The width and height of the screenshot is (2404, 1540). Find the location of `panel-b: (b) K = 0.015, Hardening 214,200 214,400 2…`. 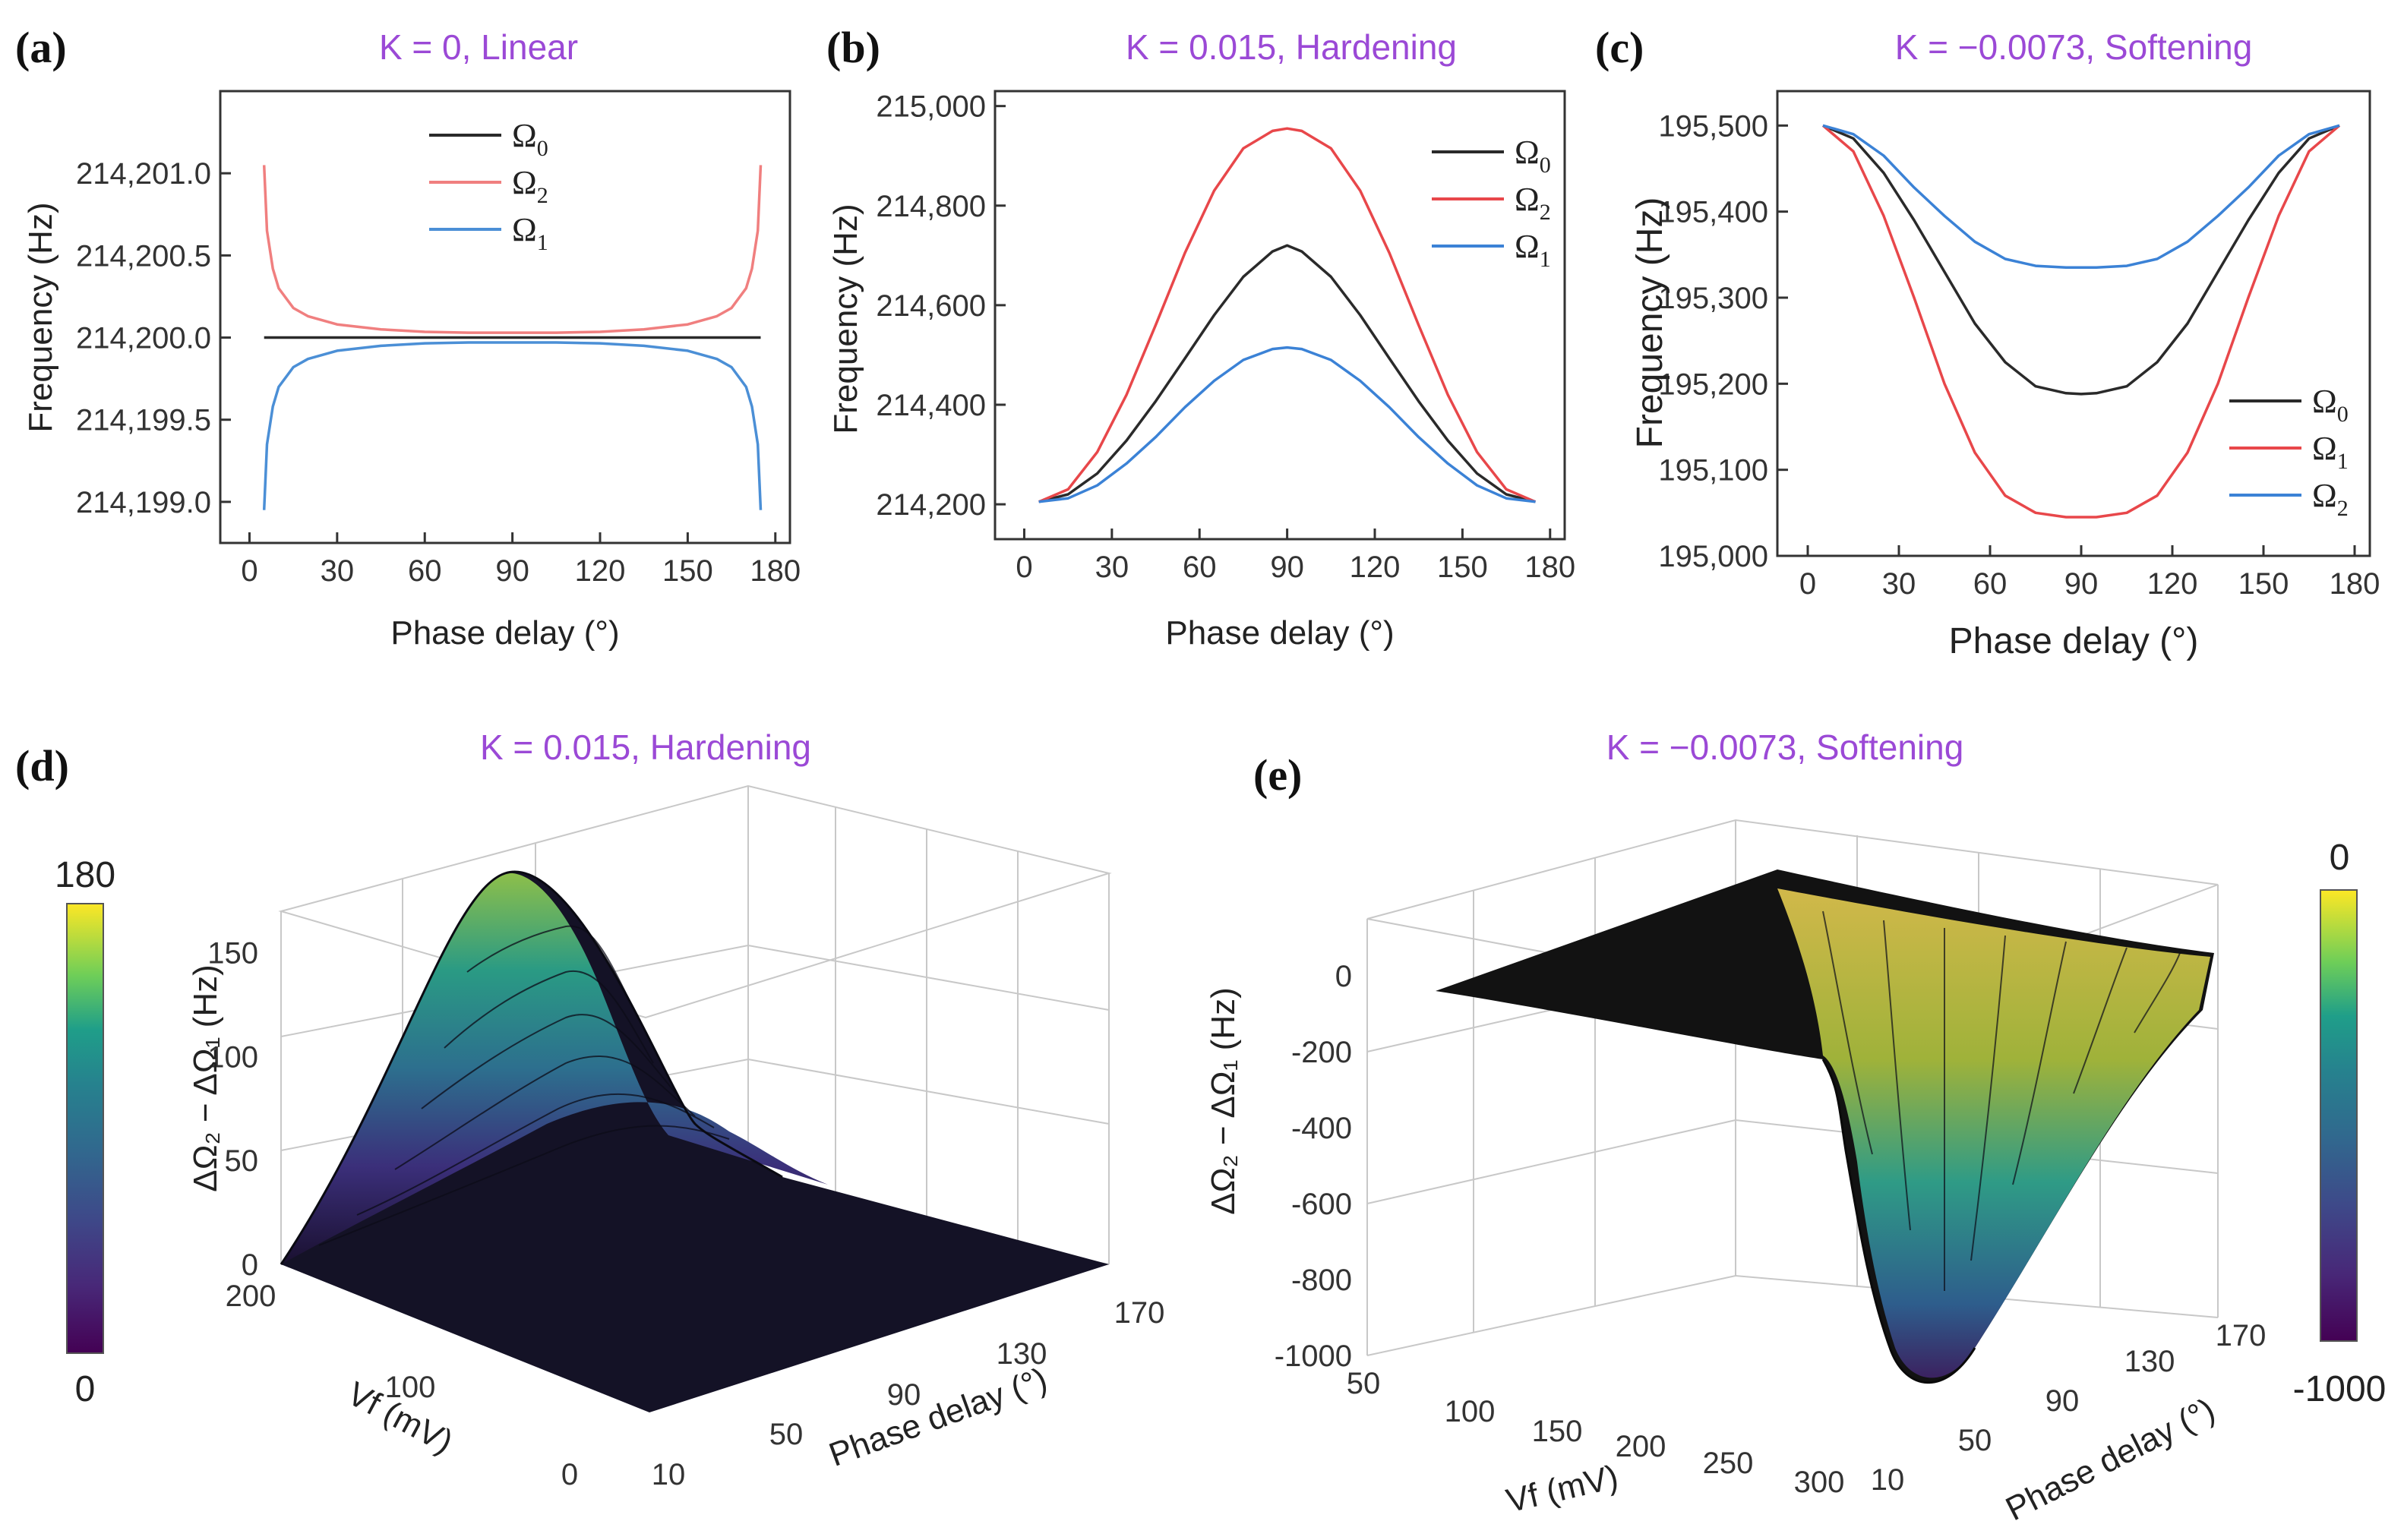

panel-b: (b) K = 0.015, Hardening 214,200 214,400 2… is located at coordinates (1200, 338).